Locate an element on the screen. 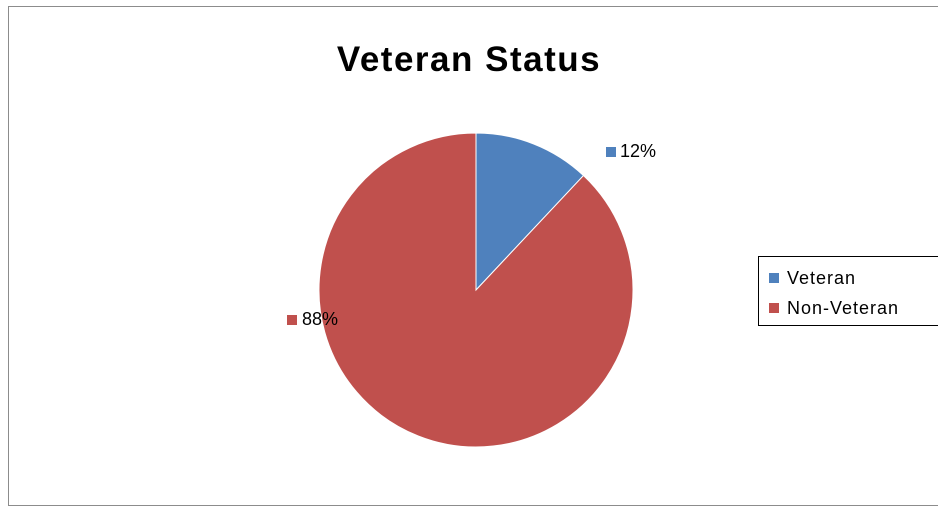  legend-item-non-veteran: Non-Veteran is located at coordinates (834, 308).